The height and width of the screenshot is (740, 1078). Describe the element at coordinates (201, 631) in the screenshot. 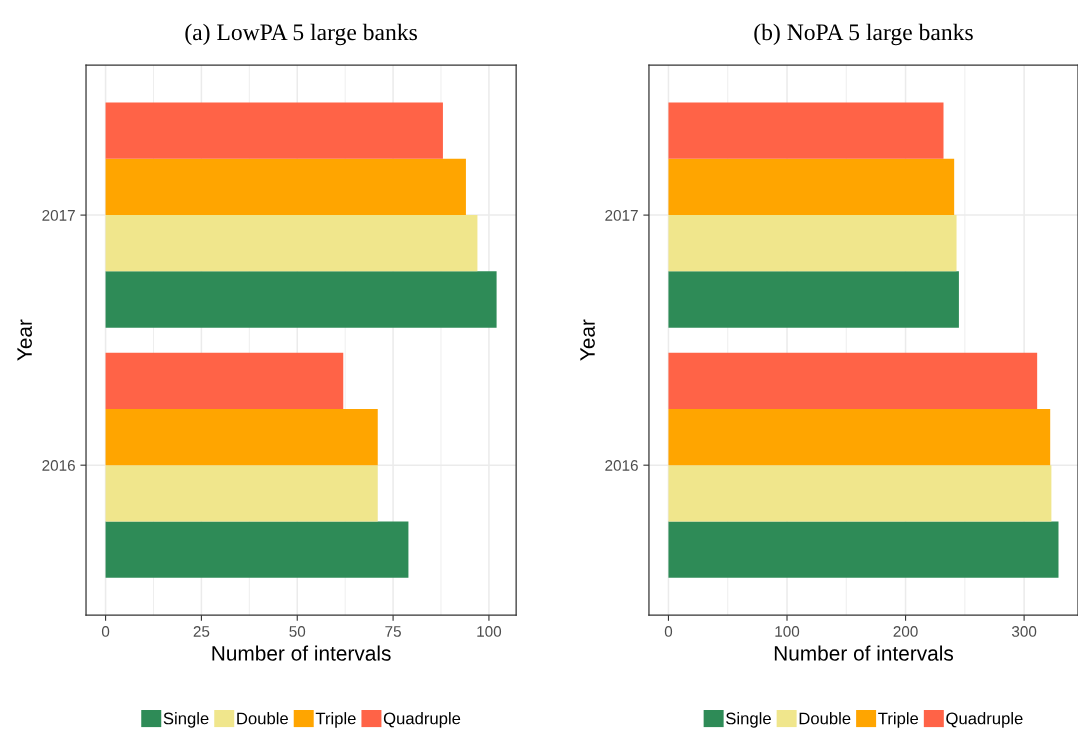

I see `x-tick-label: 25` at that location.